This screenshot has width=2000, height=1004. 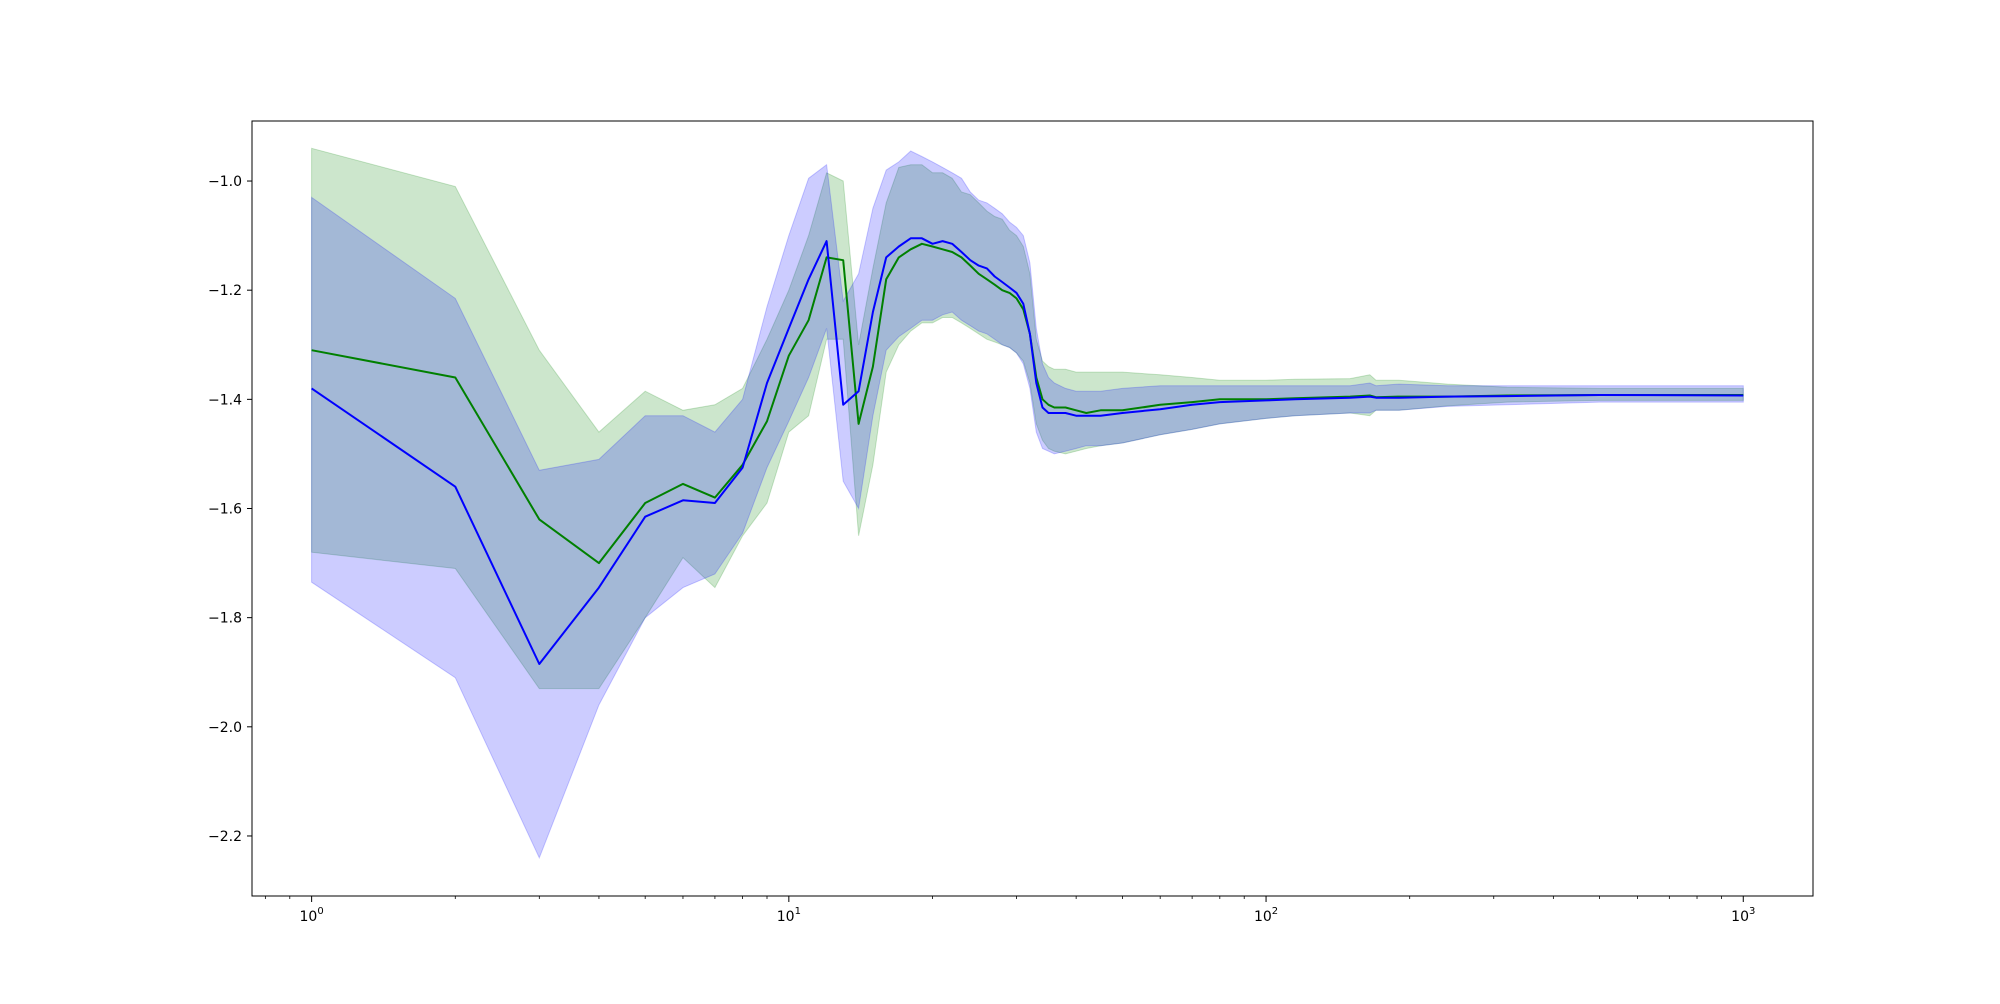 I want to click on x-tick-label: 10¹, so click(x=789, y=915).